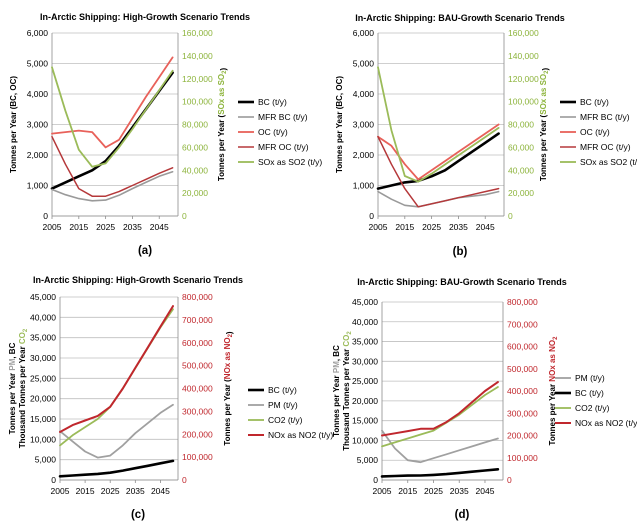  What do you see at coordinates (595, 132) in the screenshot?
I see `legend-entry: OC (t/y)` at bounding box center [595, 132].